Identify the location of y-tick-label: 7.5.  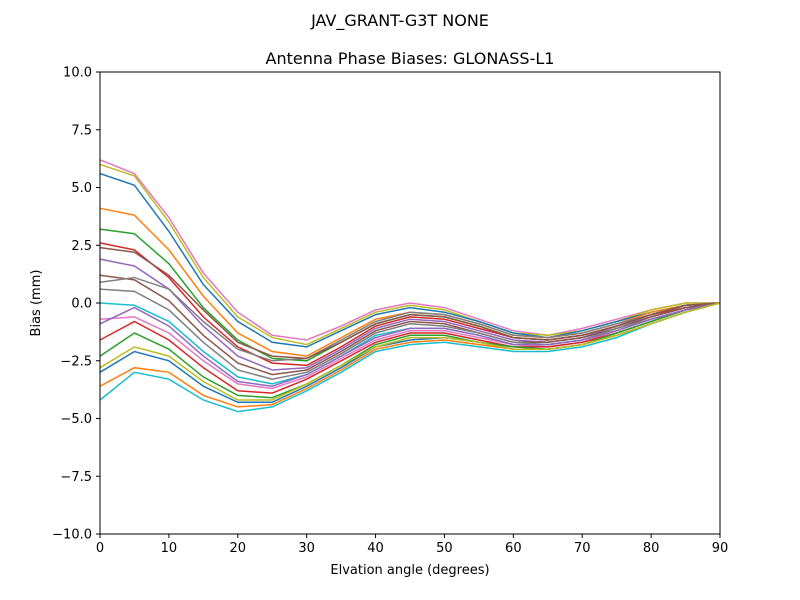
(81, 130).